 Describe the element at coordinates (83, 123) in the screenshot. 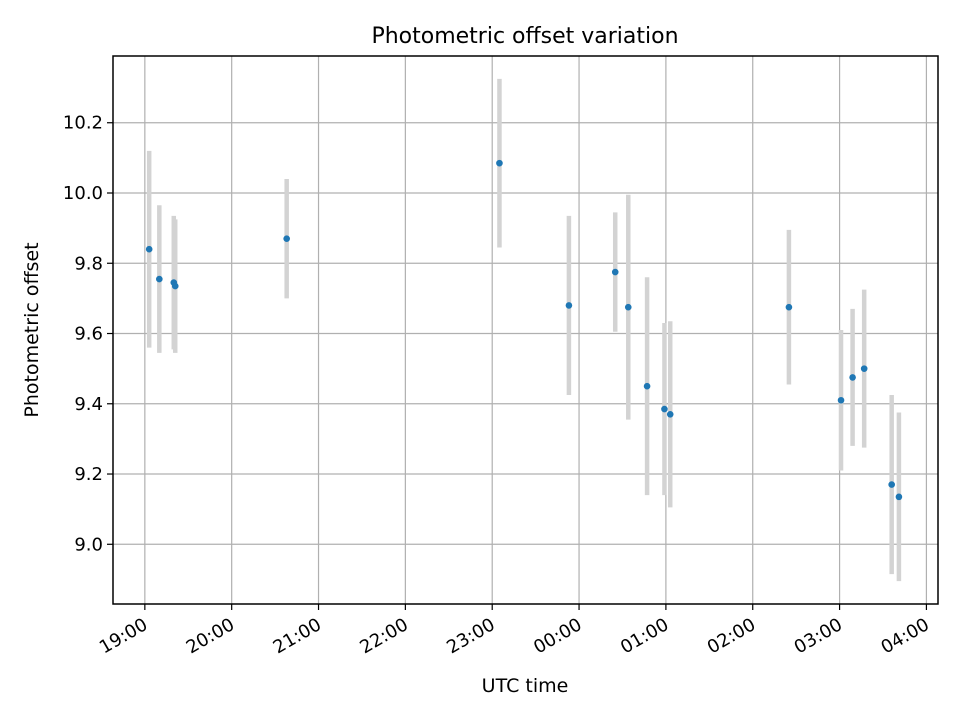

I see `y-tick-label: 10.2` at that location.